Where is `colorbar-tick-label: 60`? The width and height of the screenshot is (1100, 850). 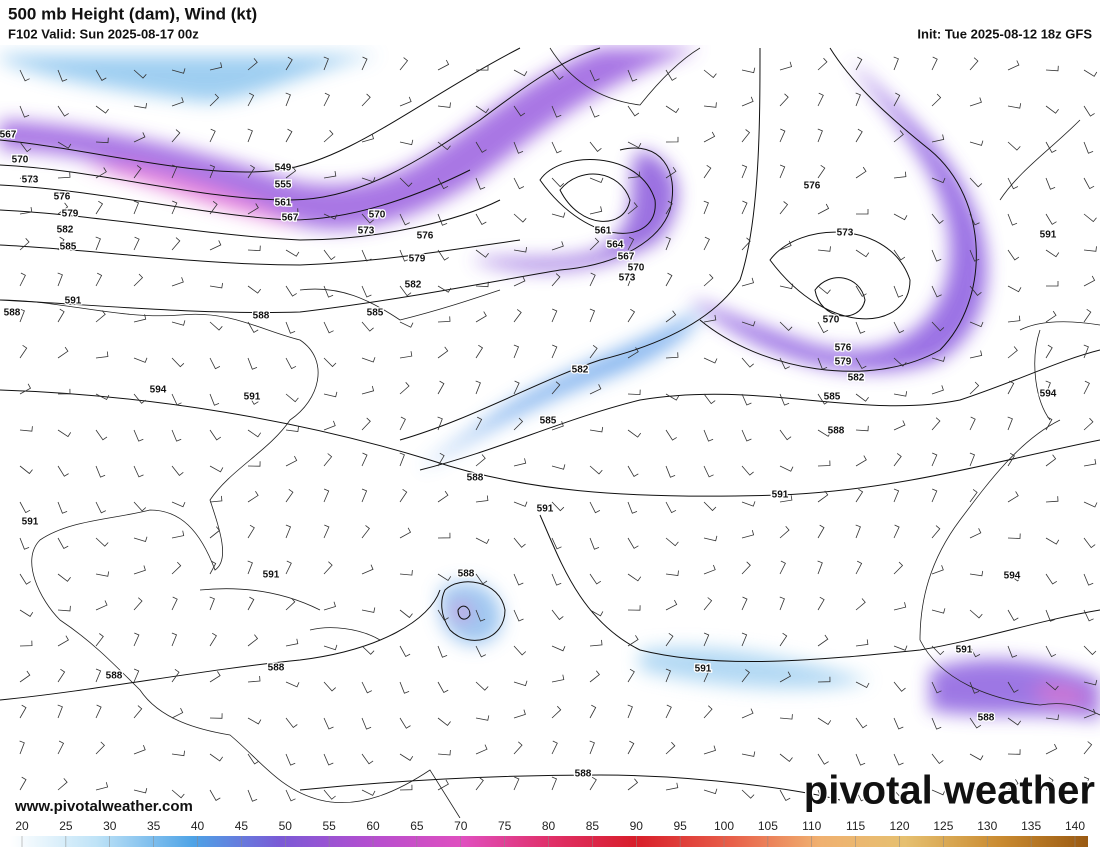
colorbar-tick-label: 60 is located at coordinates (373, 826).